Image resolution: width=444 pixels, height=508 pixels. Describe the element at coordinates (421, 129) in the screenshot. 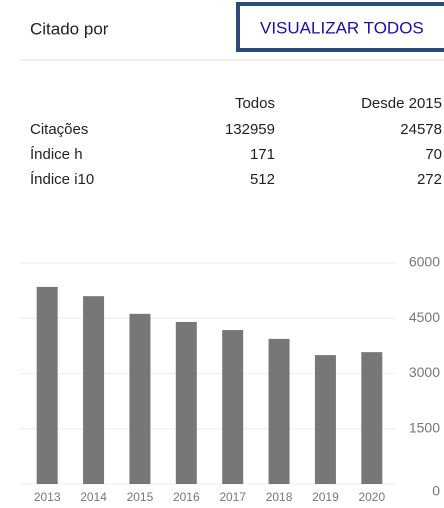

I see `cell-value: 24578` at that location.